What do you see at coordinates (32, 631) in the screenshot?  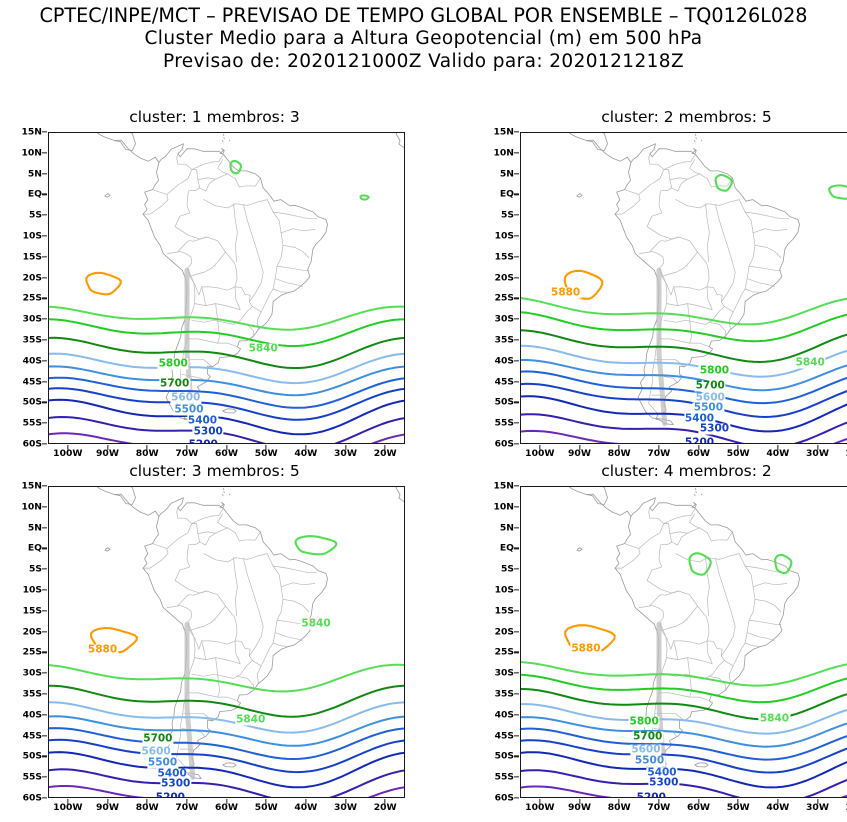 I see `y-tick-label: 20S` at bounding box center [32, 631].